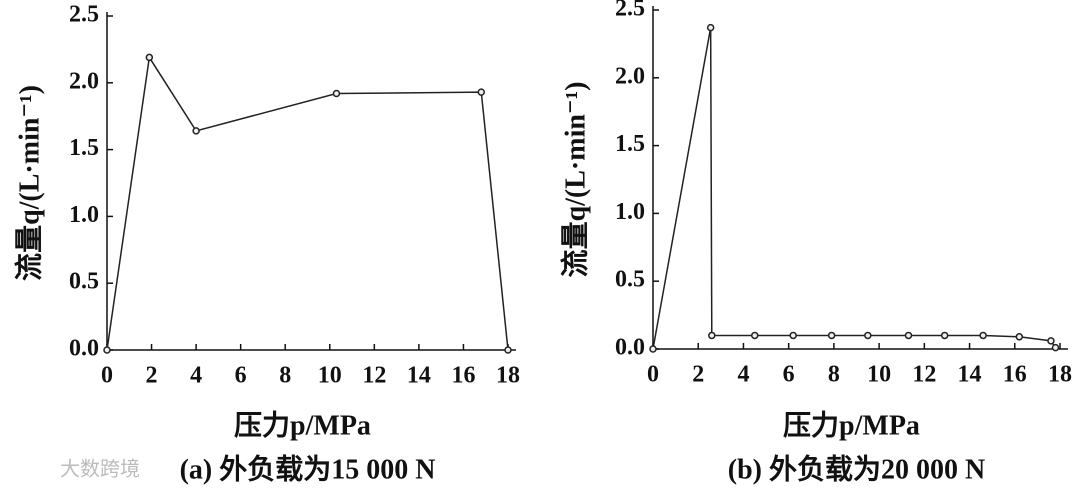 This screenshot has width=1080, height=491. What do you see at coordinates (856, 469) in the screenshot?
I see `caption: (b) 外负载为20 000 N` at bounding box center [856, 469].